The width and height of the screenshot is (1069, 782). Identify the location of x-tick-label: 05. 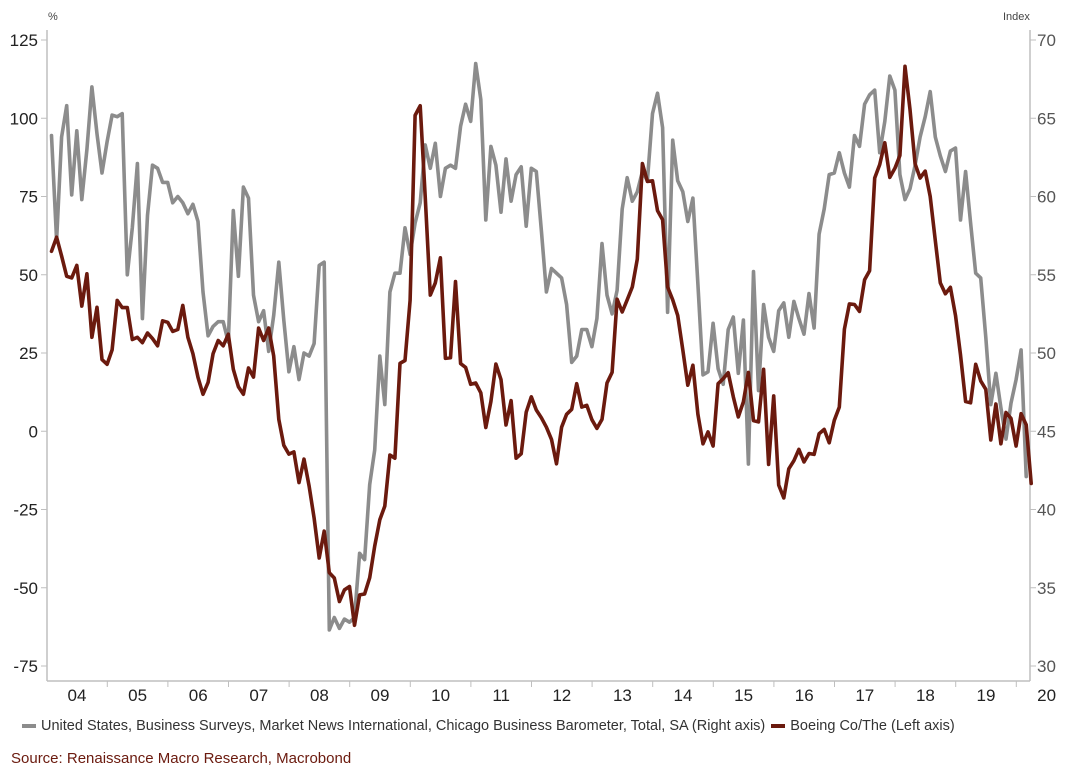
(137, 695).